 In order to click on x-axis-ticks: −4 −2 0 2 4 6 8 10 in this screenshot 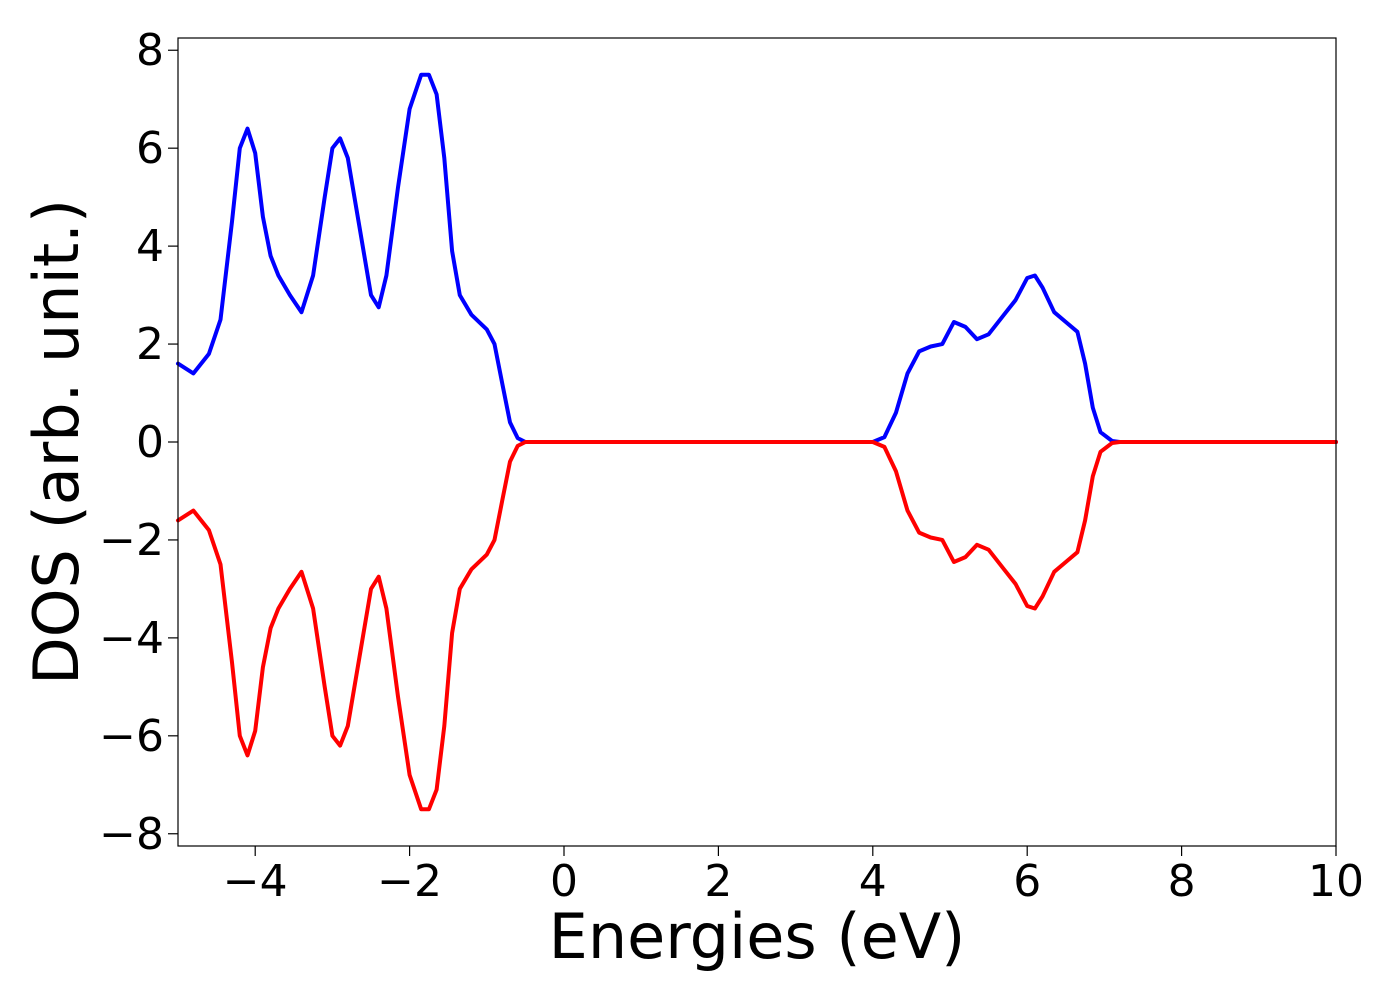, I will do `click(793, 876)`.